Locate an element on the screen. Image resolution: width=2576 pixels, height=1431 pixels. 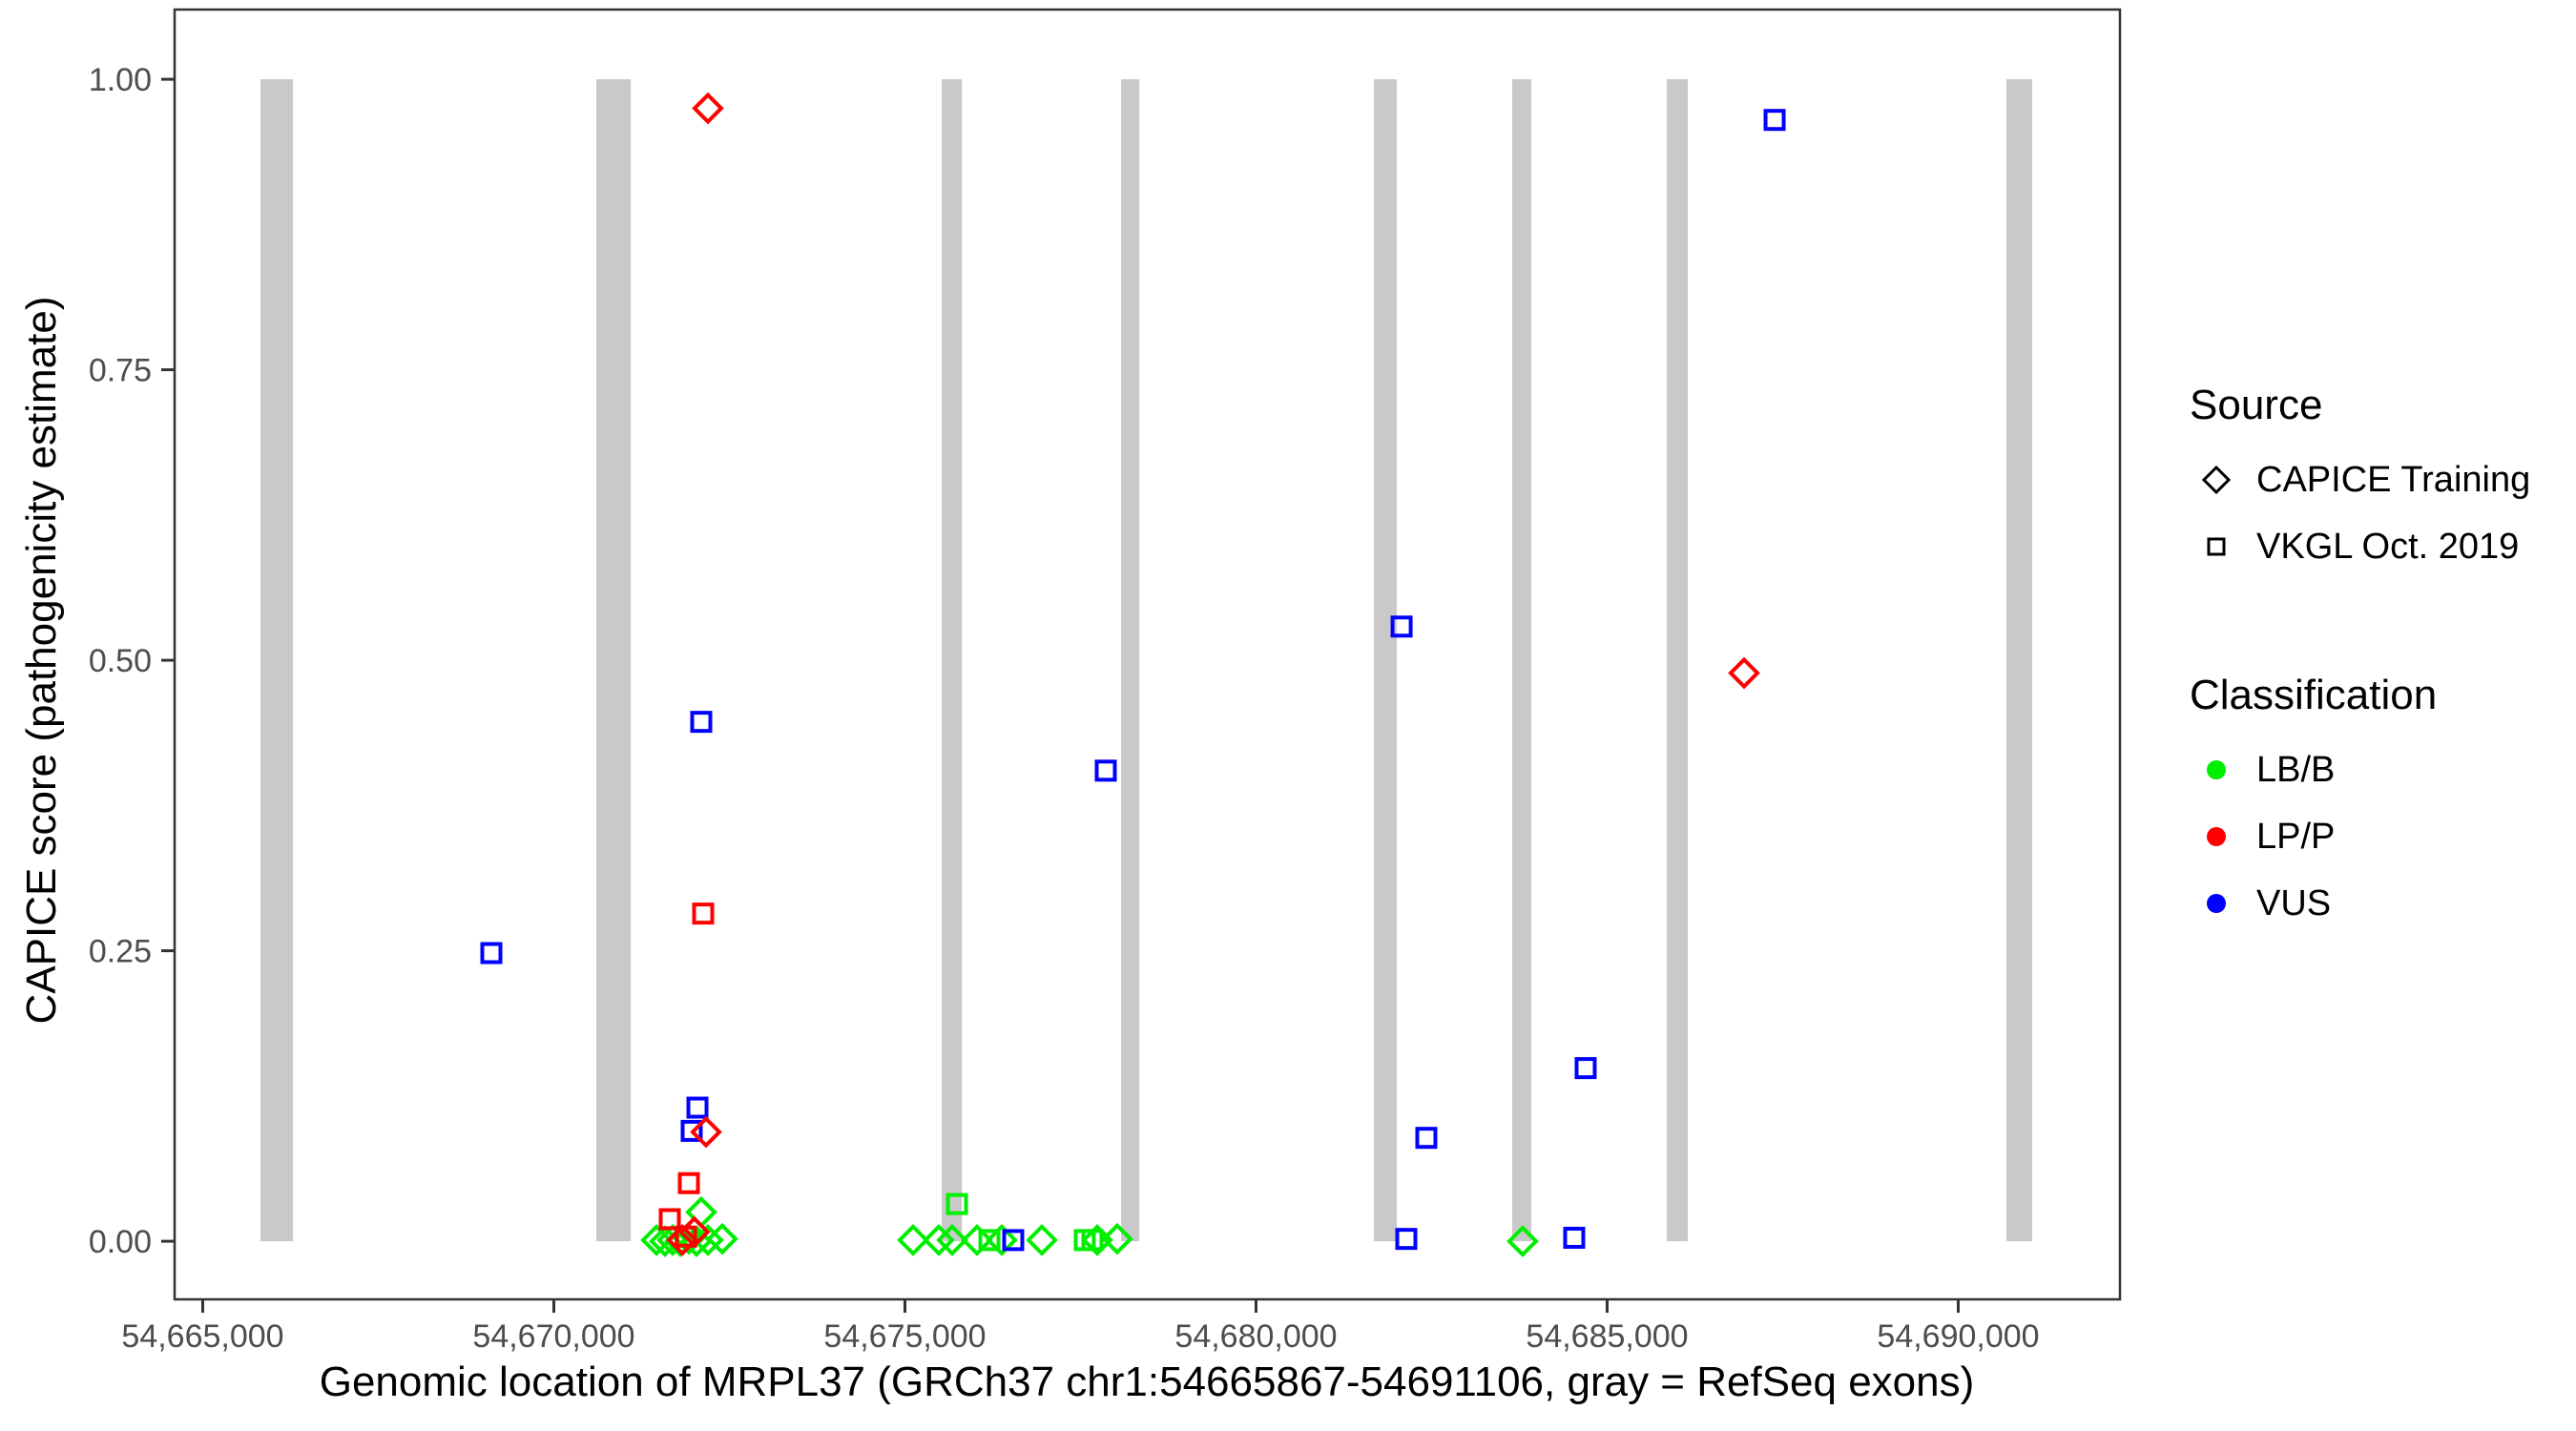
legend-item-capice-training: CAPICE Training is located at coordinates (2360, 479).